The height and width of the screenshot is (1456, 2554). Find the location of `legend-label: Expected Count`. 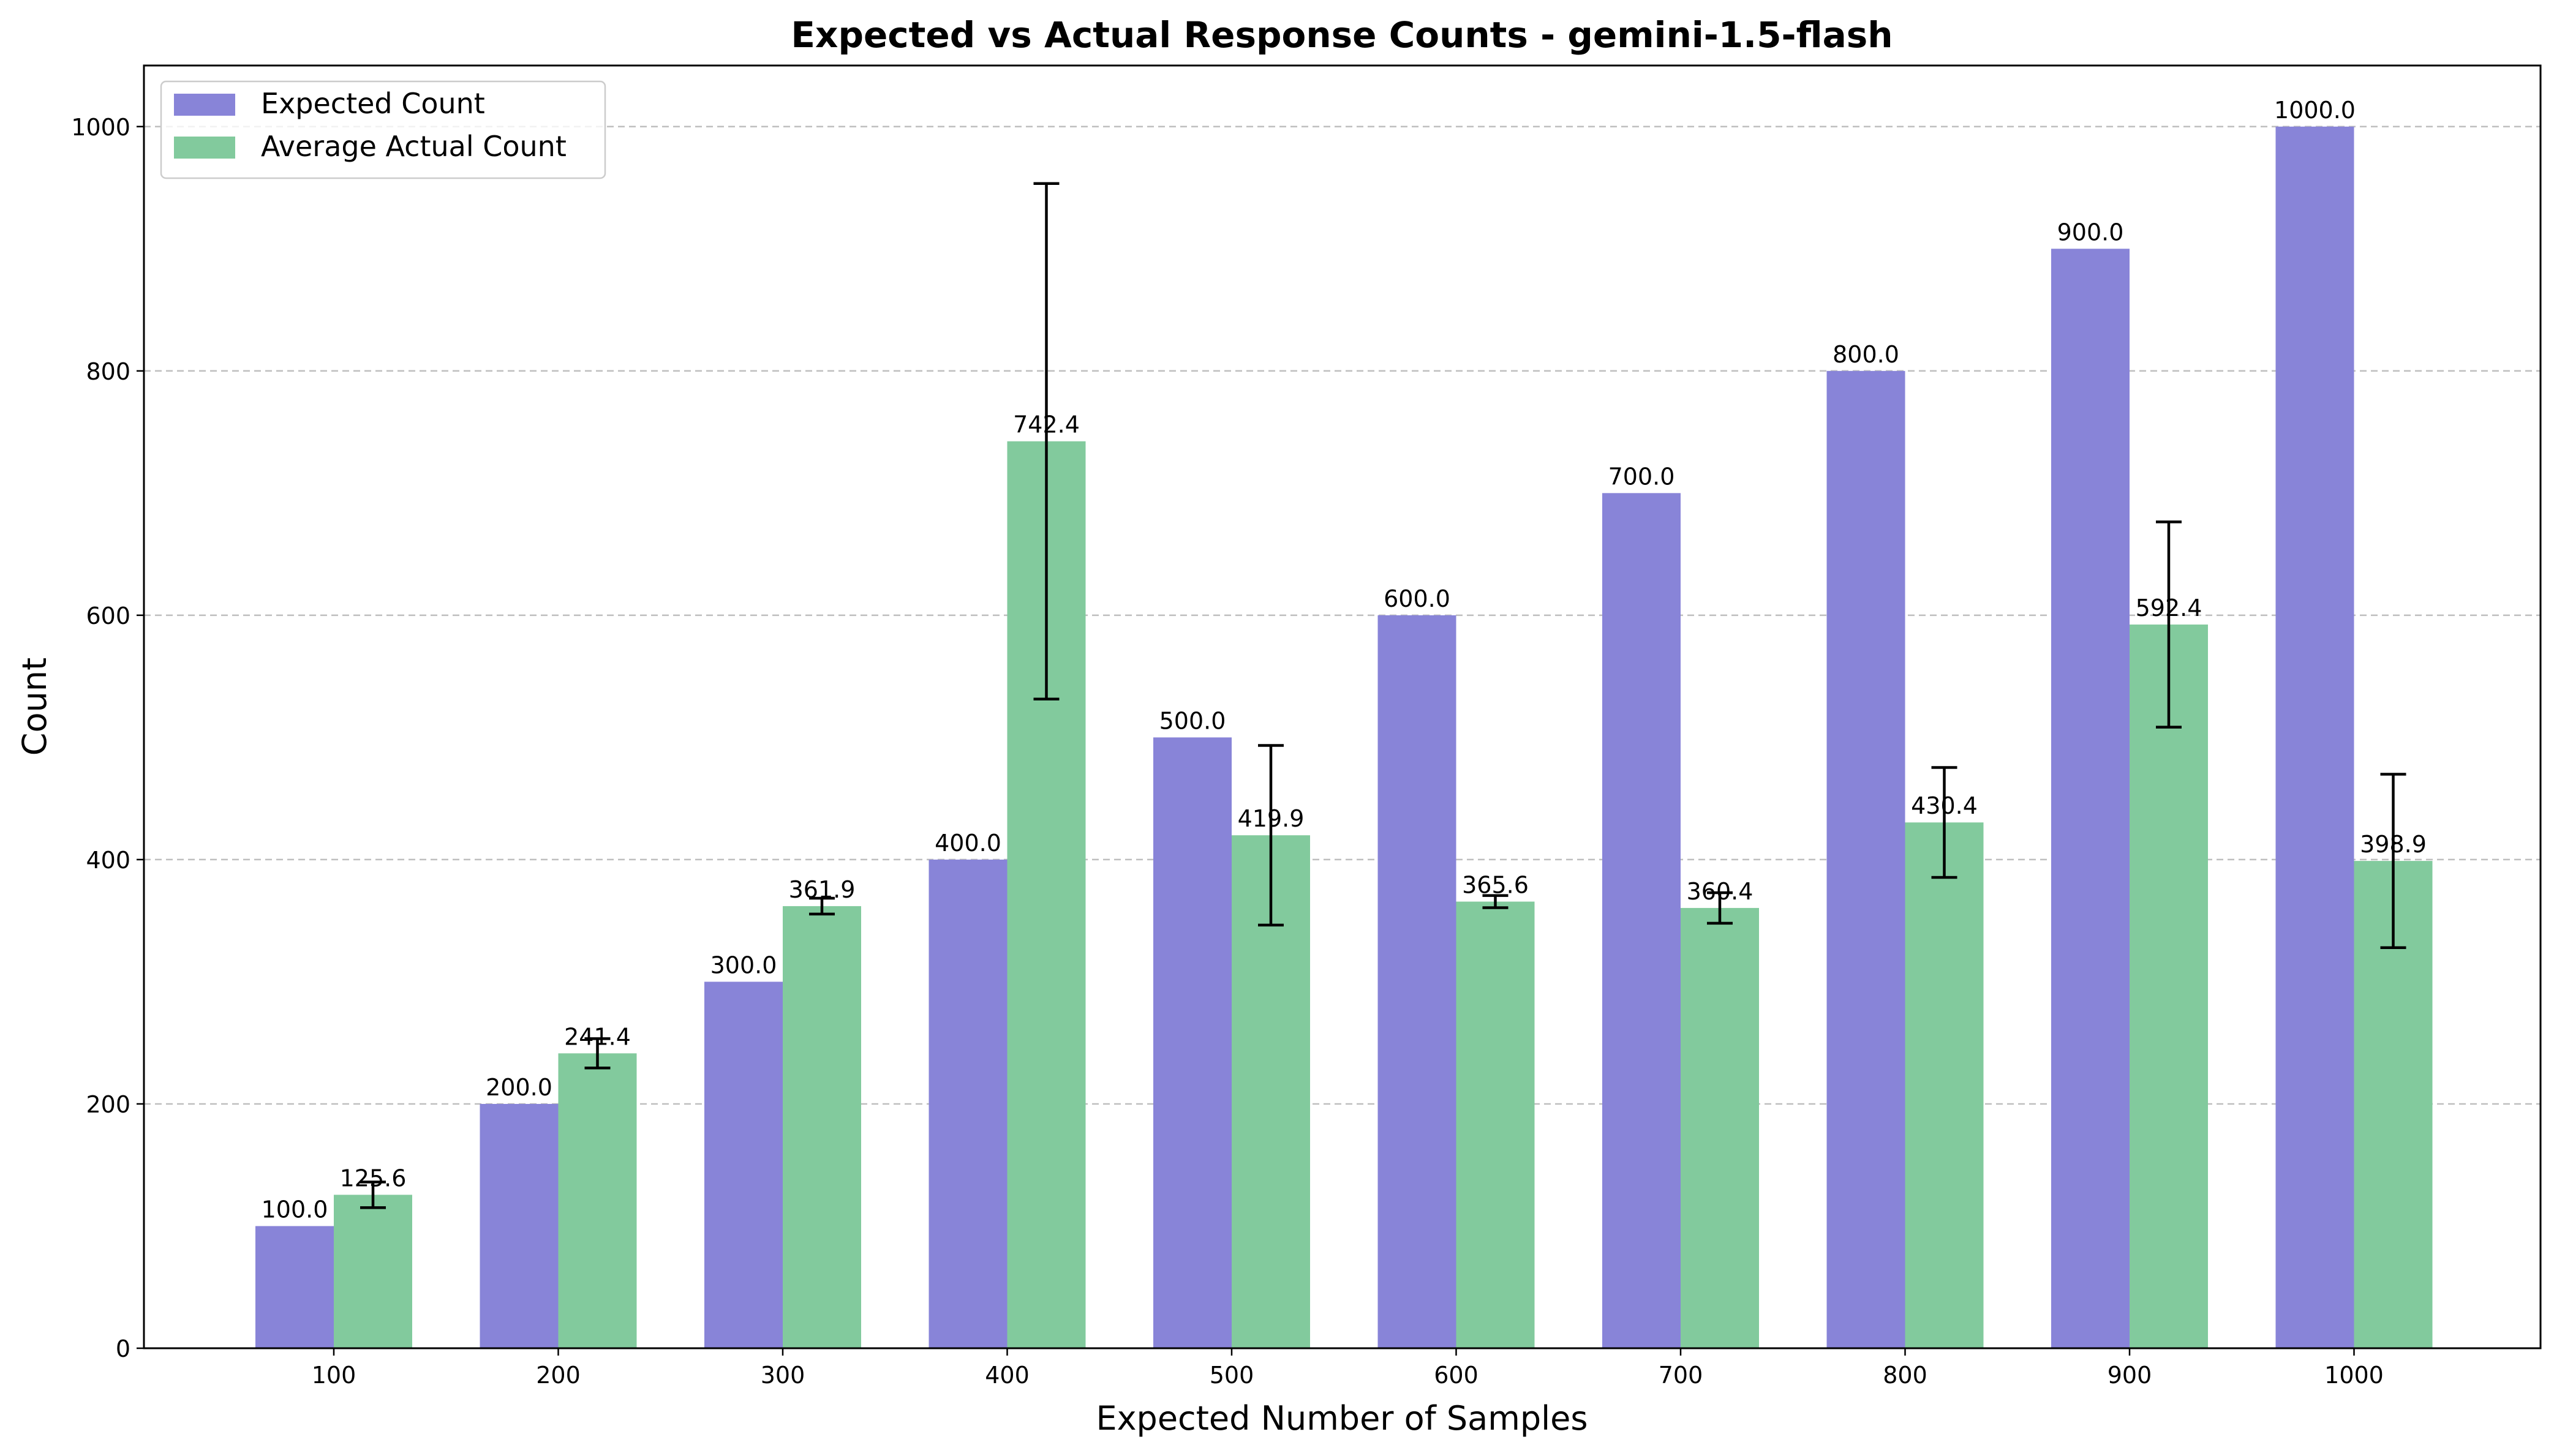

legend-label: Expected Count is located at coordinates (373, 104).